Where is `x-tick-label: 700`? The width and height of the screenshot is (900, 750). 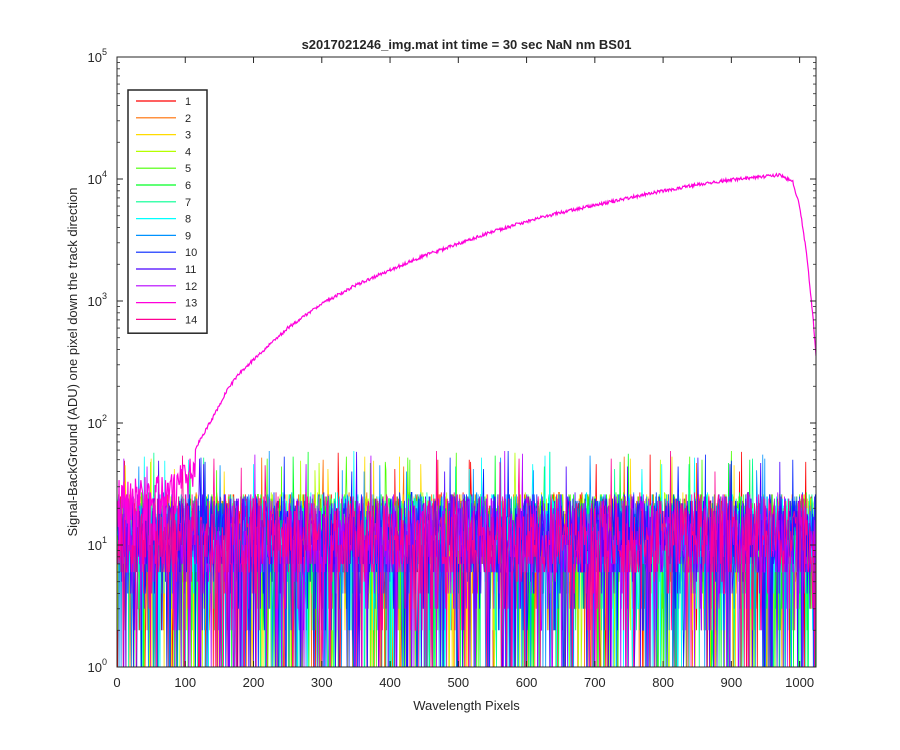
x-tick-label: 700 is located at coordinates (595, 682).